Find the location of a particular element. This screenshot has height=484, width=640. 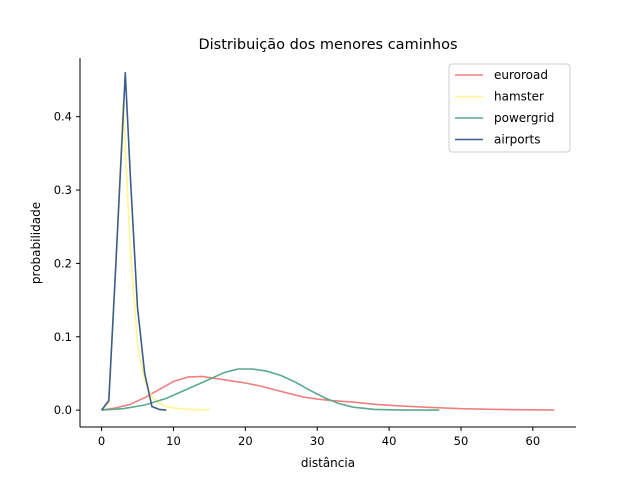

legend-label-hamster: hamster is located at coordinates (519, 97).